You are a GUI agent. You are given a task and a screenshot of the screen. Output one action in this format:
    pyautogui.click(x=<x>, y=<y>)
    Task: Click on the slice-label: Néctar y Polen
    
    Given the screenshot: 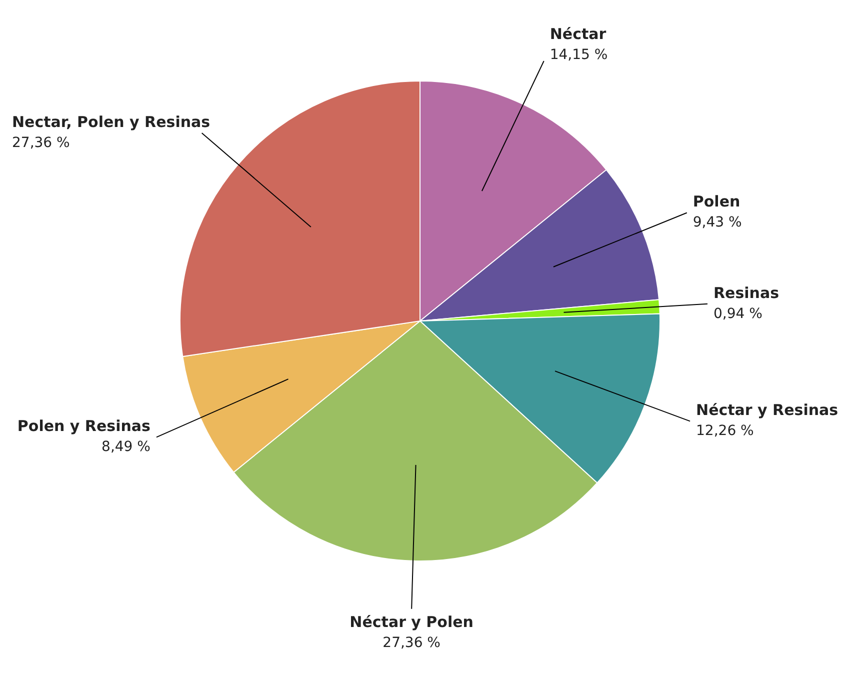 What is the action you would take?
    pyautogui.click(x=412, y=621)
    